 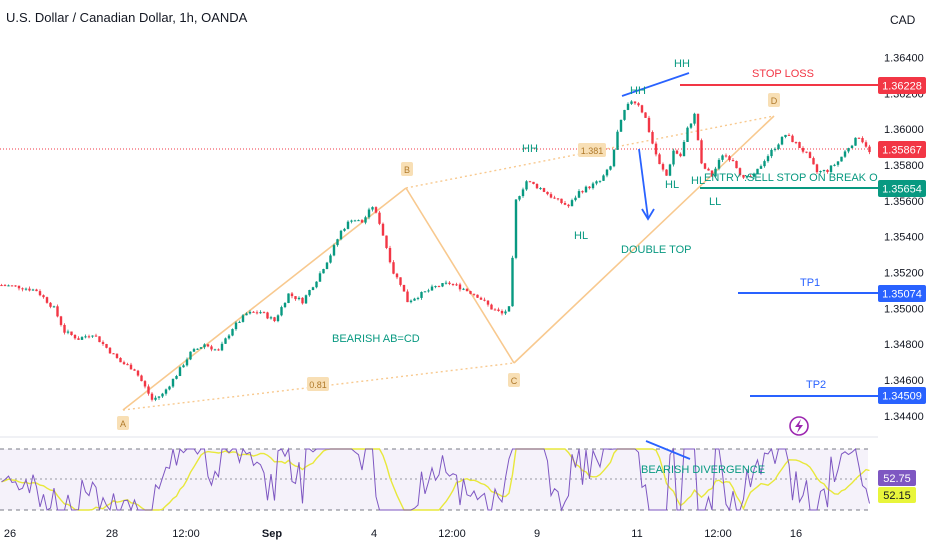 I want to click on stop-loss-label: STOP LOSS, so click(x=783, y=74).